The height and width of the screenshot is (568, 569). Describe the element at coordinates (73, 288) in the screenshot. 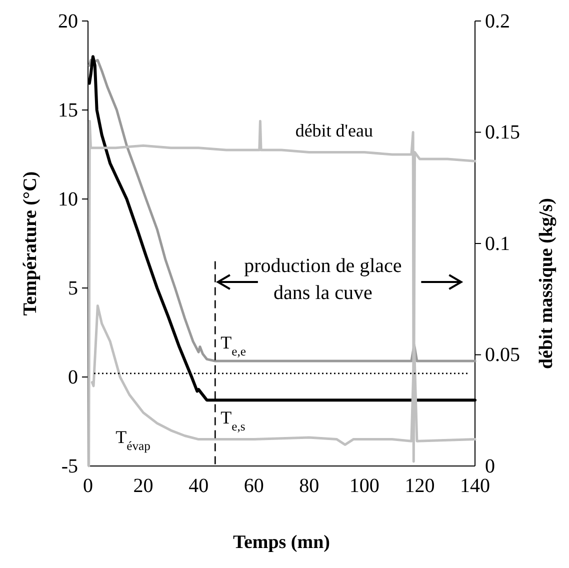

I see `y-tick-label: 5` at that location.